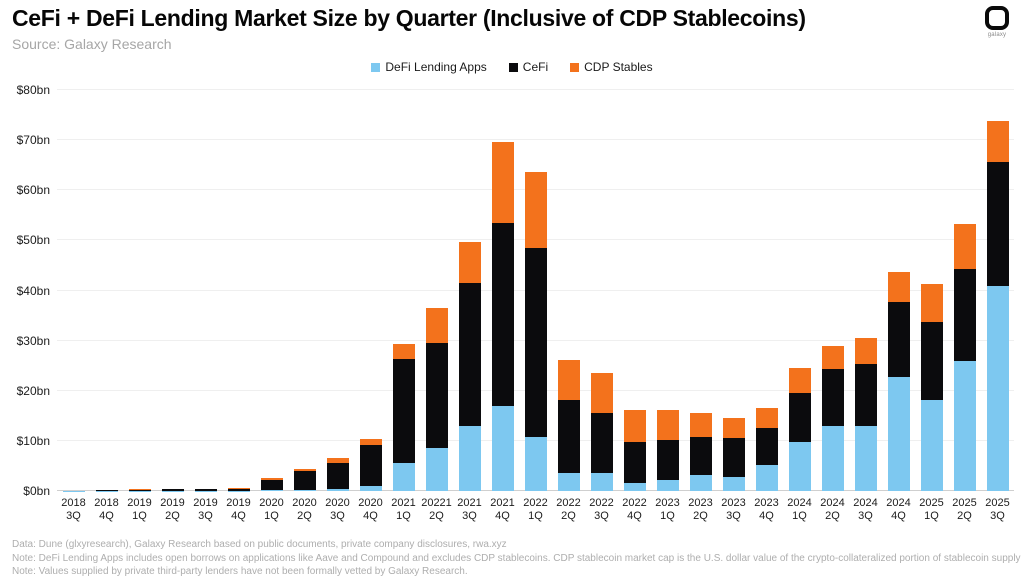 The height and width of the screenshot is (584, 1024). I want to click on bar-column-2019-4Q, so click(238, 290).